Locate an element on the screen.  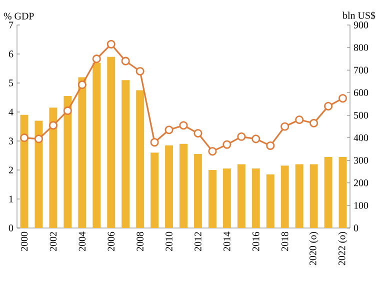
y2-tick-label: 400 is located at coordinates (361, 138).